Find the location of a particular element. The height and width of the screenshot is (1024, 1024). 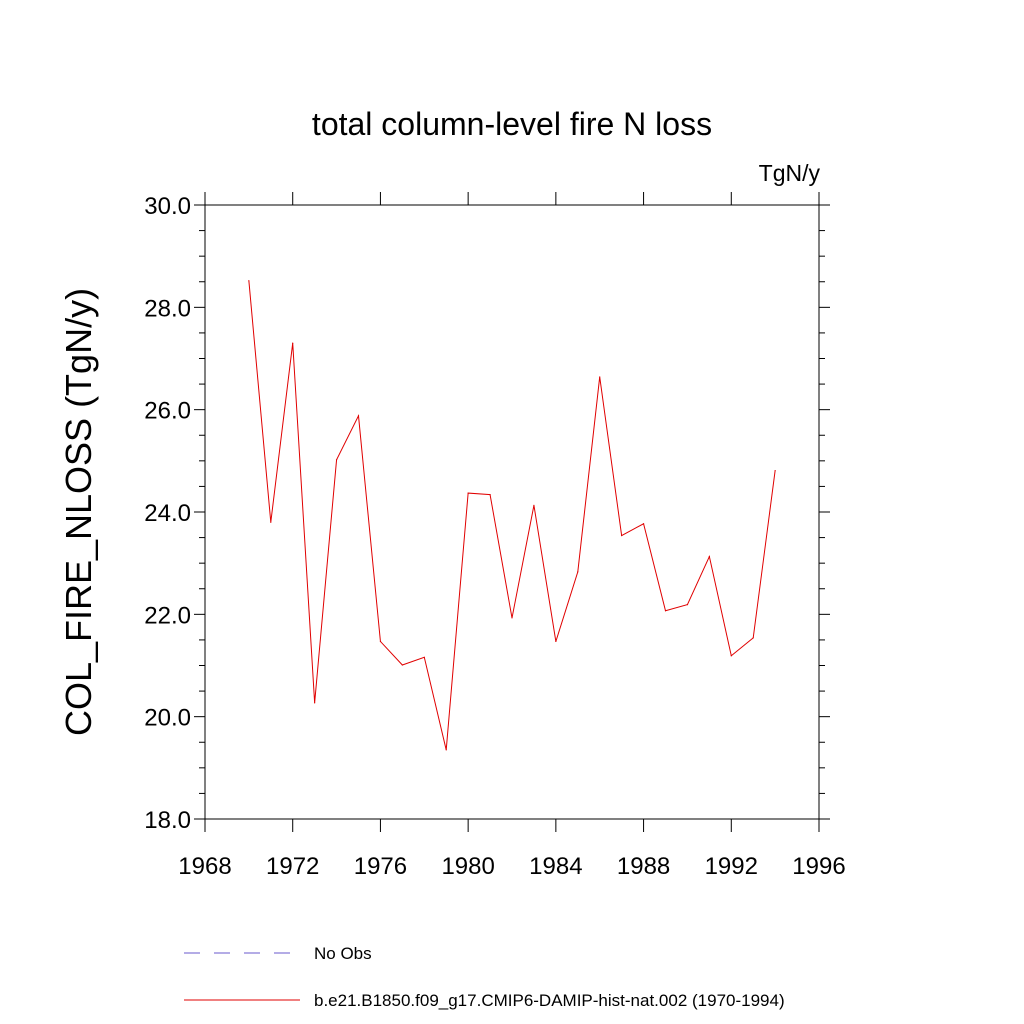

y-tick-label: 24.0 is located at coordinates (167, 513).